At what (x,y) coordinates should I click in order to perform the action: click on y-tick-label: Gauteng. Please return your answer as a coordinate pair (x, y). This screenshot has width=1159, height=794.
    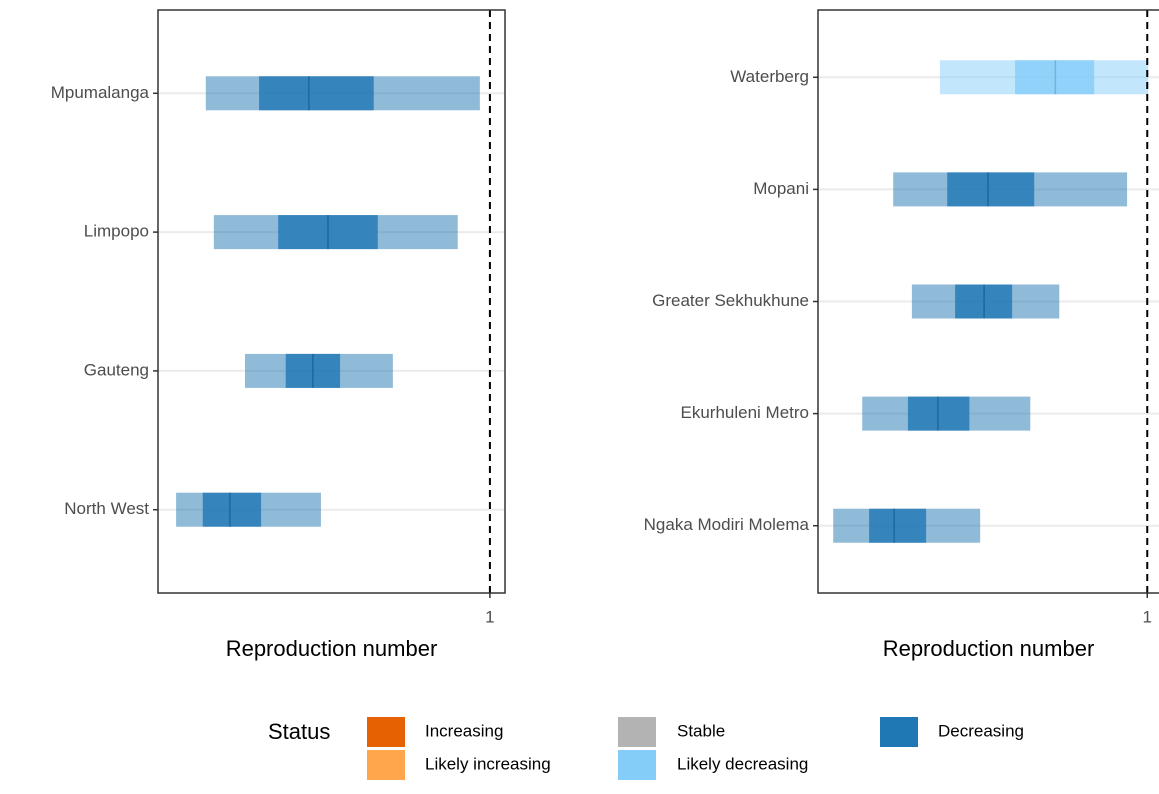
    Looking at the image, I should click on (116, 369).